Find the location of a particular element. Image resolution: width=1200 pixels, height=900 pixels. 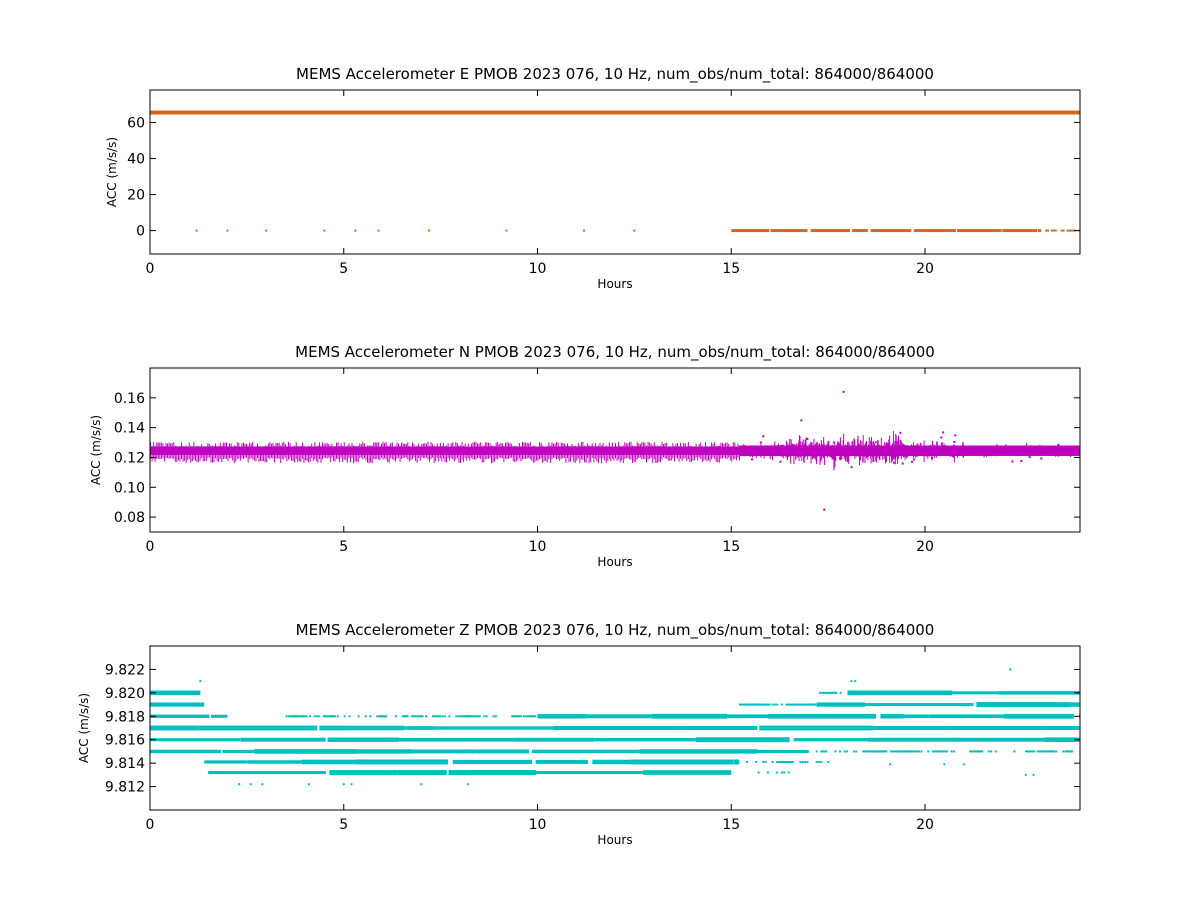

y-tick-label-1: 20 is located at coordinates (136, 196).